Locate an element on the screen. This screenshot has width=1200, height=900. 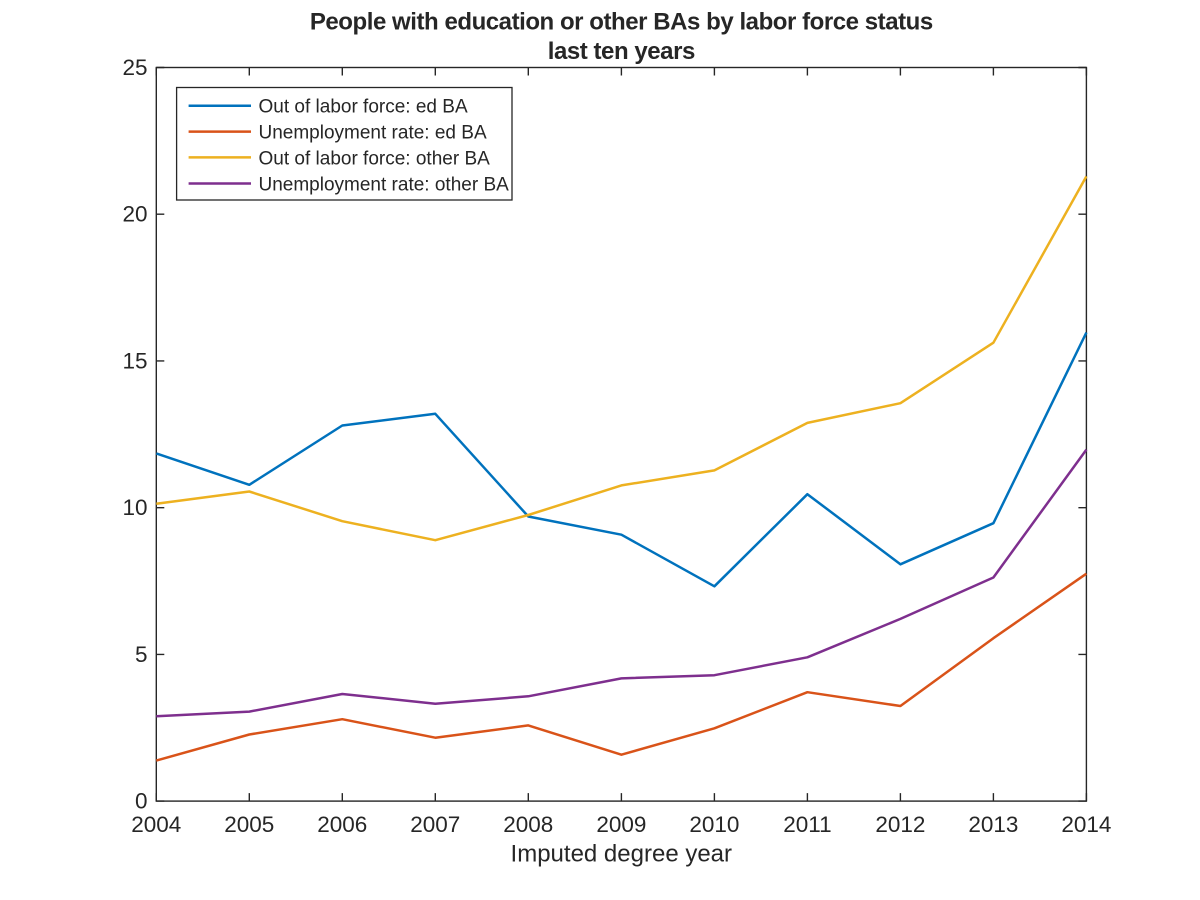
svg-text: Unemployment rate: other BA is located at coordinates (384, 184).